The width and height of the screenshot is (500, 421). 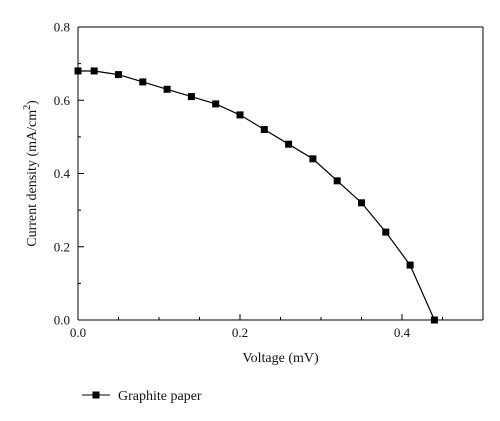 What do you see at coordinates (62, 173) in the screenshot?
I see `y-tick-label: 0.4` at bounding box center [62, 173].